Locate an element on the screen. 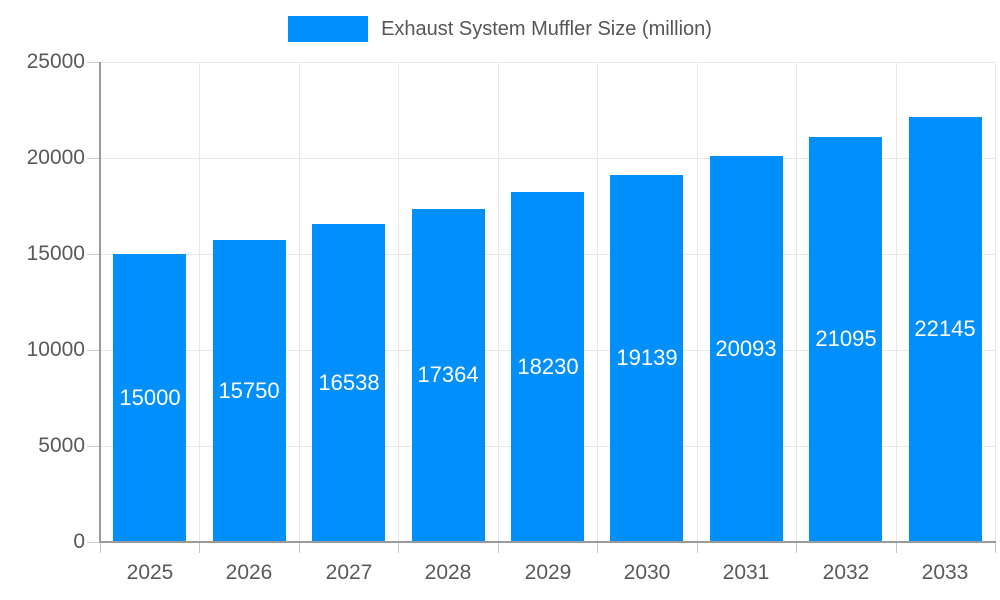  bar-value-label: 17364 is located at coordinates (448, 374).